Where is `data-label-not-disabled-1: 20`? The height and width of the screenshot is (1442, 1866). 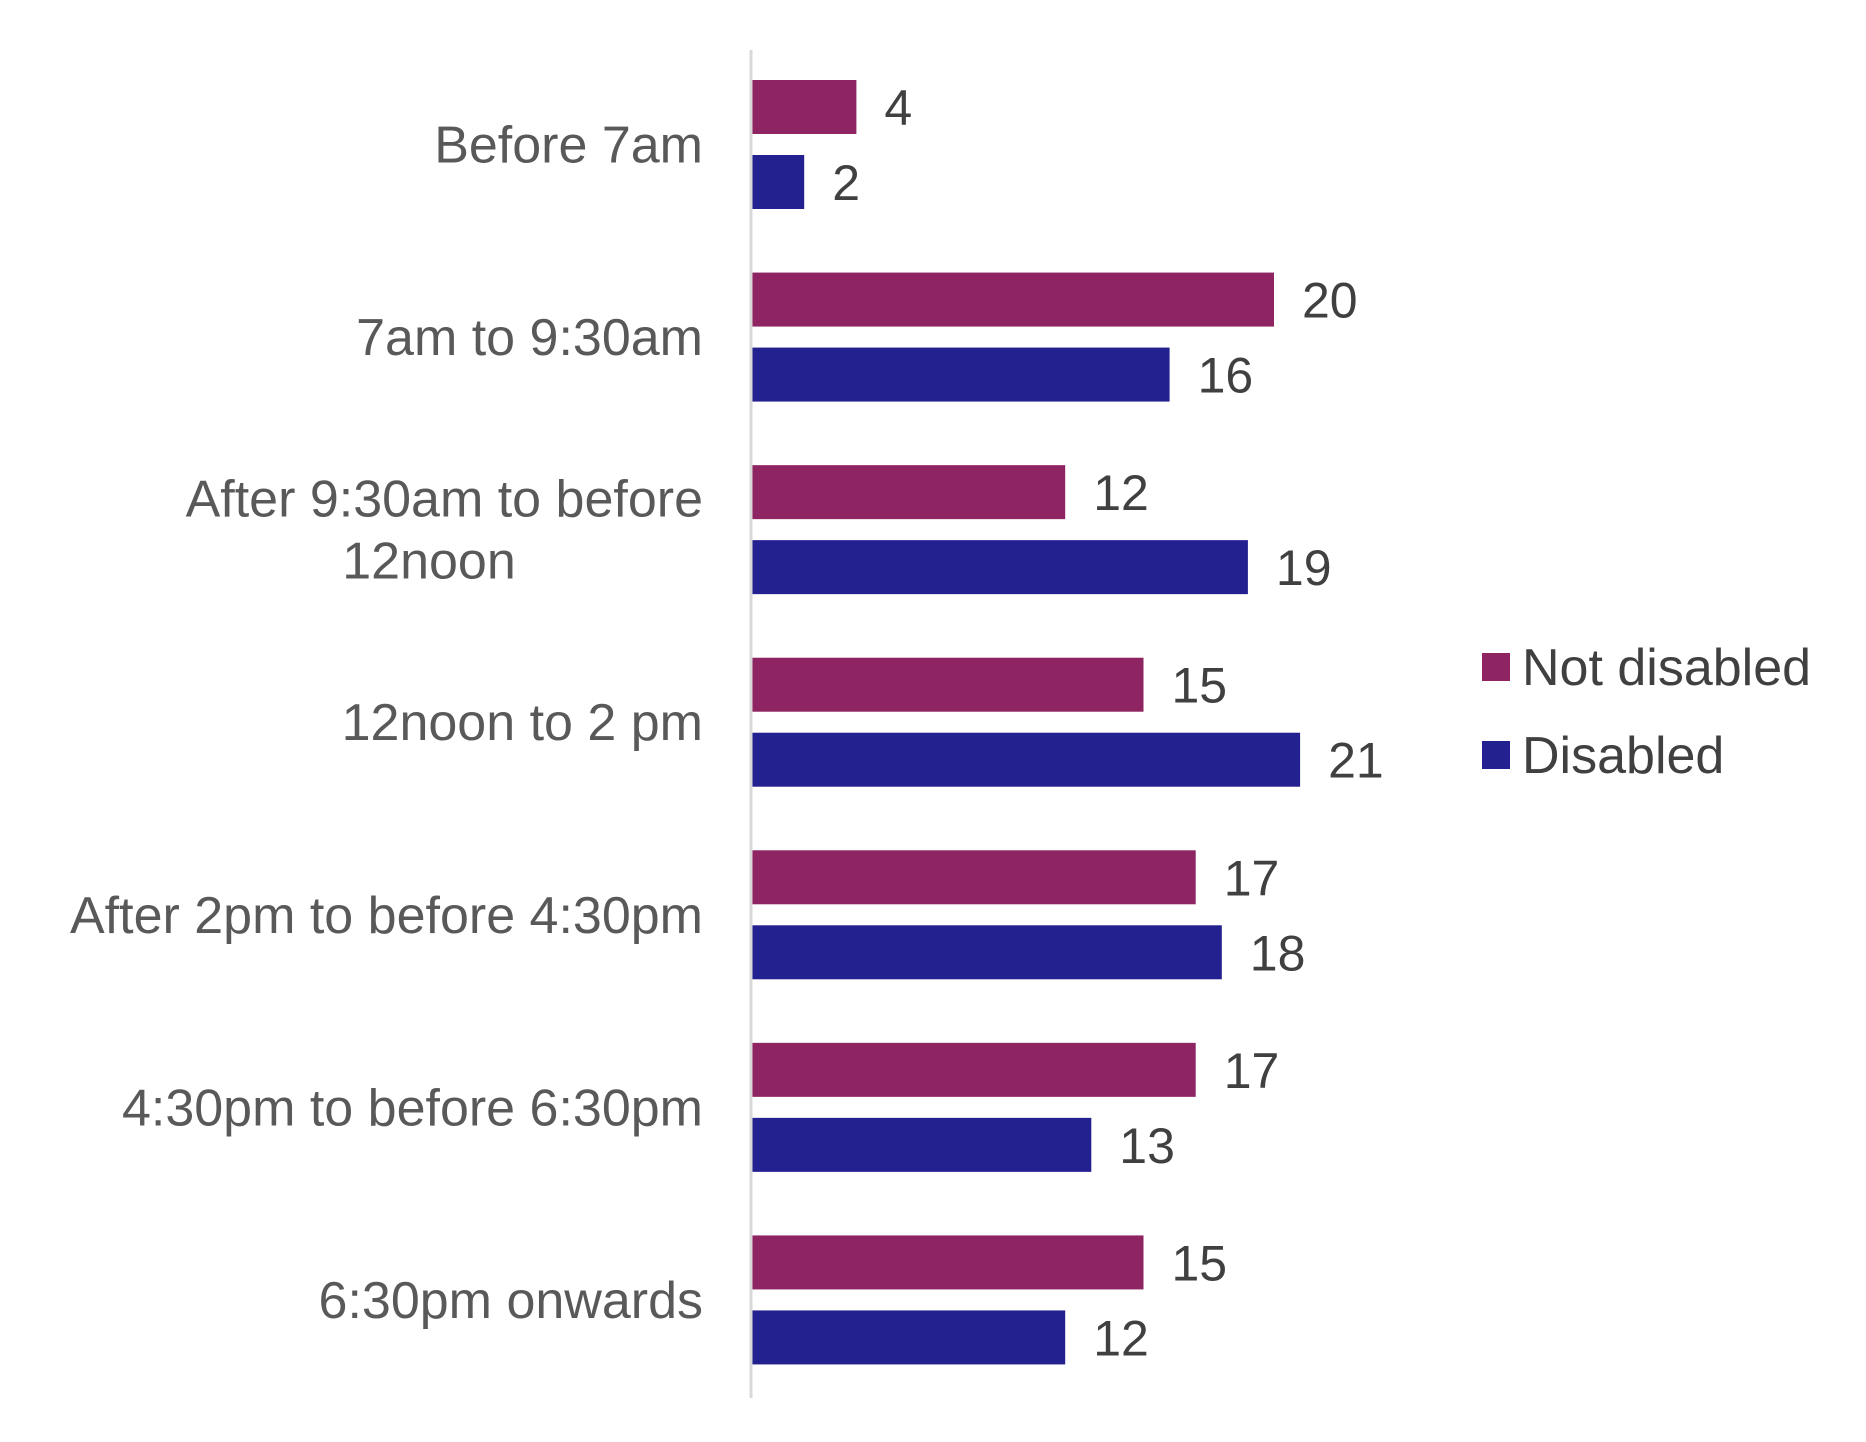 data-label-not-disabled-1: 20 is located at coordinates (1330, 301).